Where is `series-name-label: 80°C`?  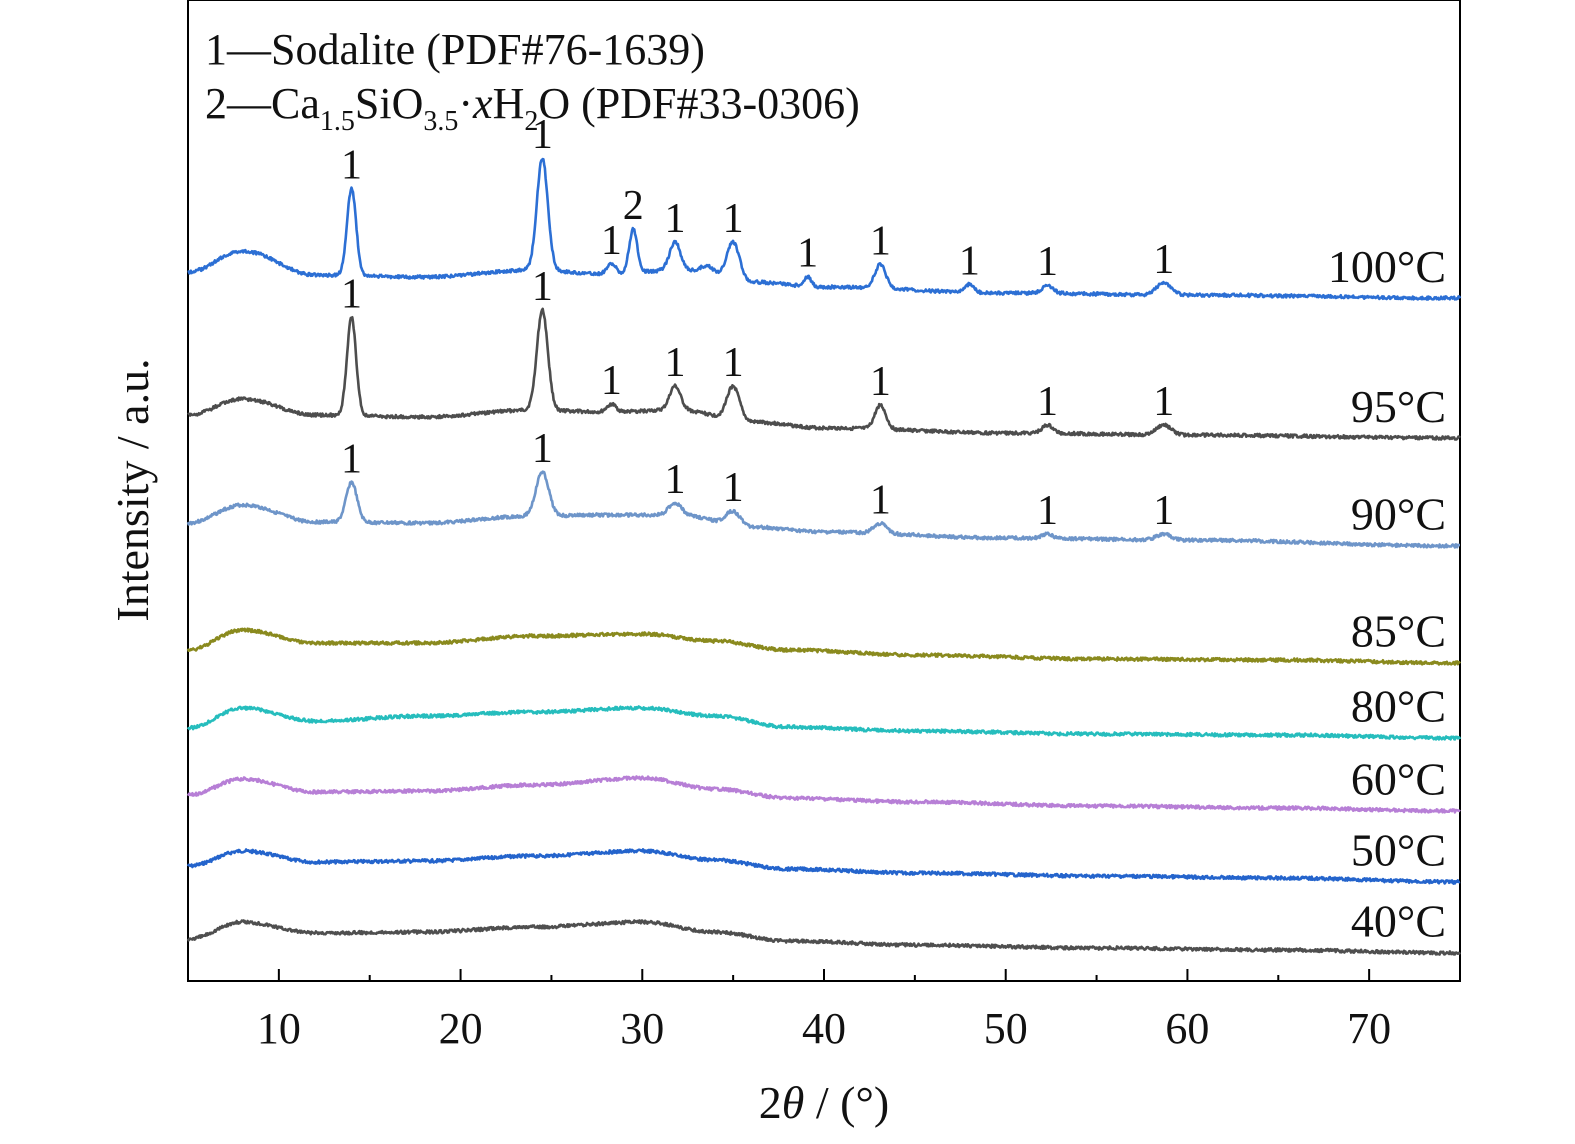 series-name-label: 80°C is located at coordinates (1398, 706).